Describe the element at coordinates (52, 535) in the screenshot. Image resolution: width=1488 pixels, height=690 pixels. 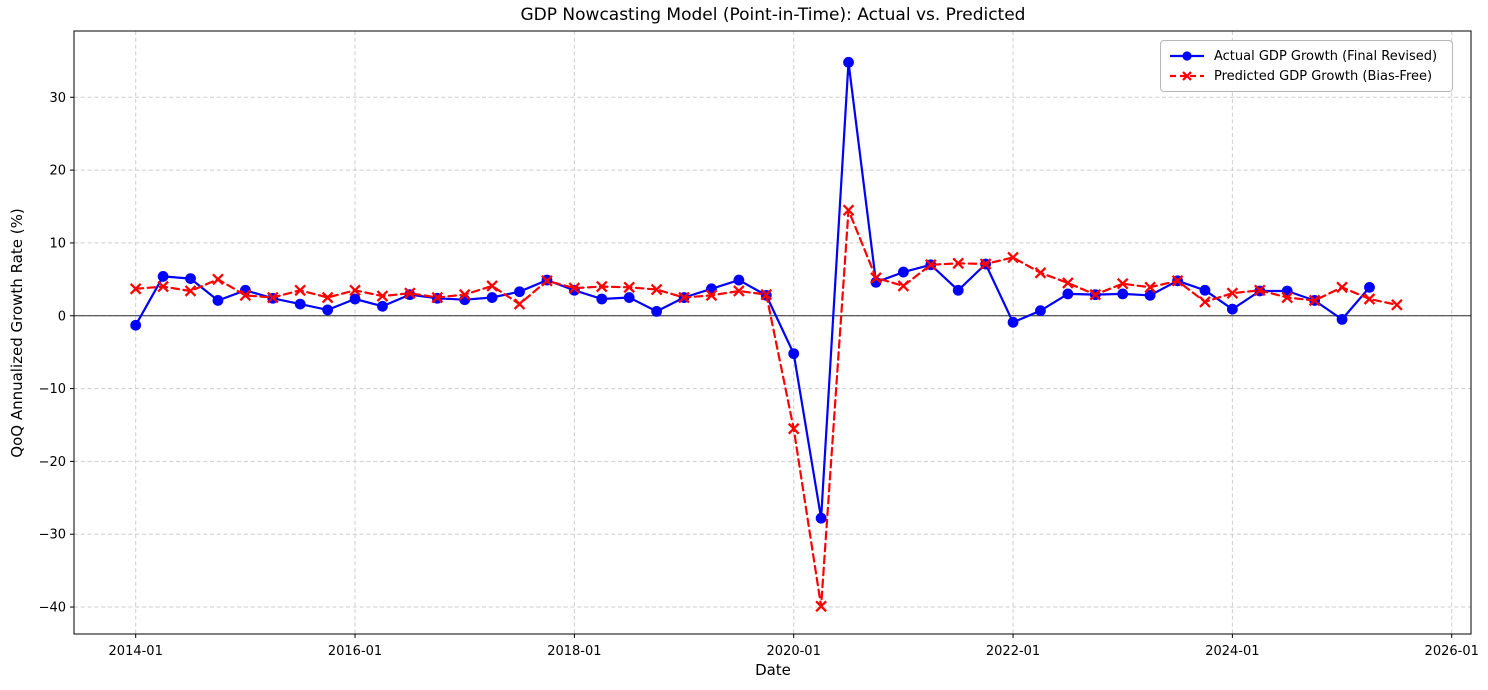
I see `y-tick-label: −30` at that location.